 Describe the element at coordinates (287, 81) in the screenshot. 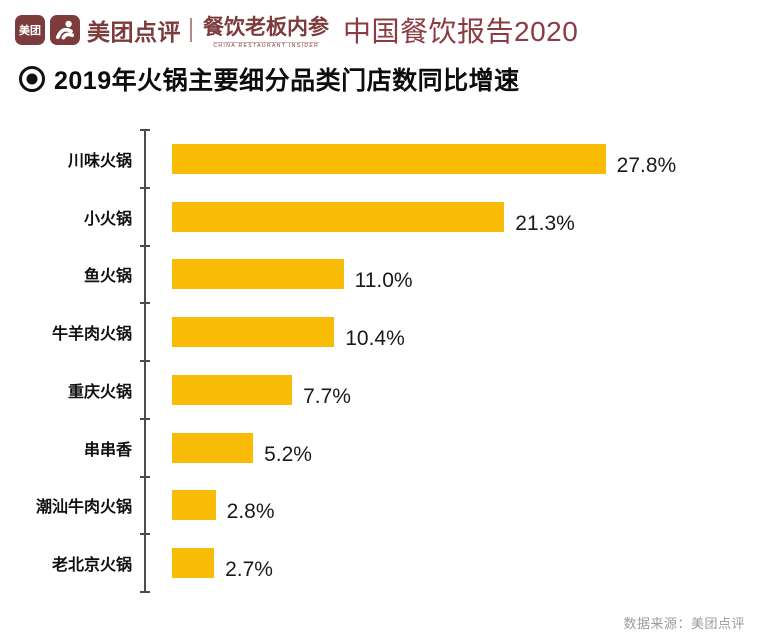

I see `chart-title: 2019年火锅主要细分品类门店数同比增速` at that location.